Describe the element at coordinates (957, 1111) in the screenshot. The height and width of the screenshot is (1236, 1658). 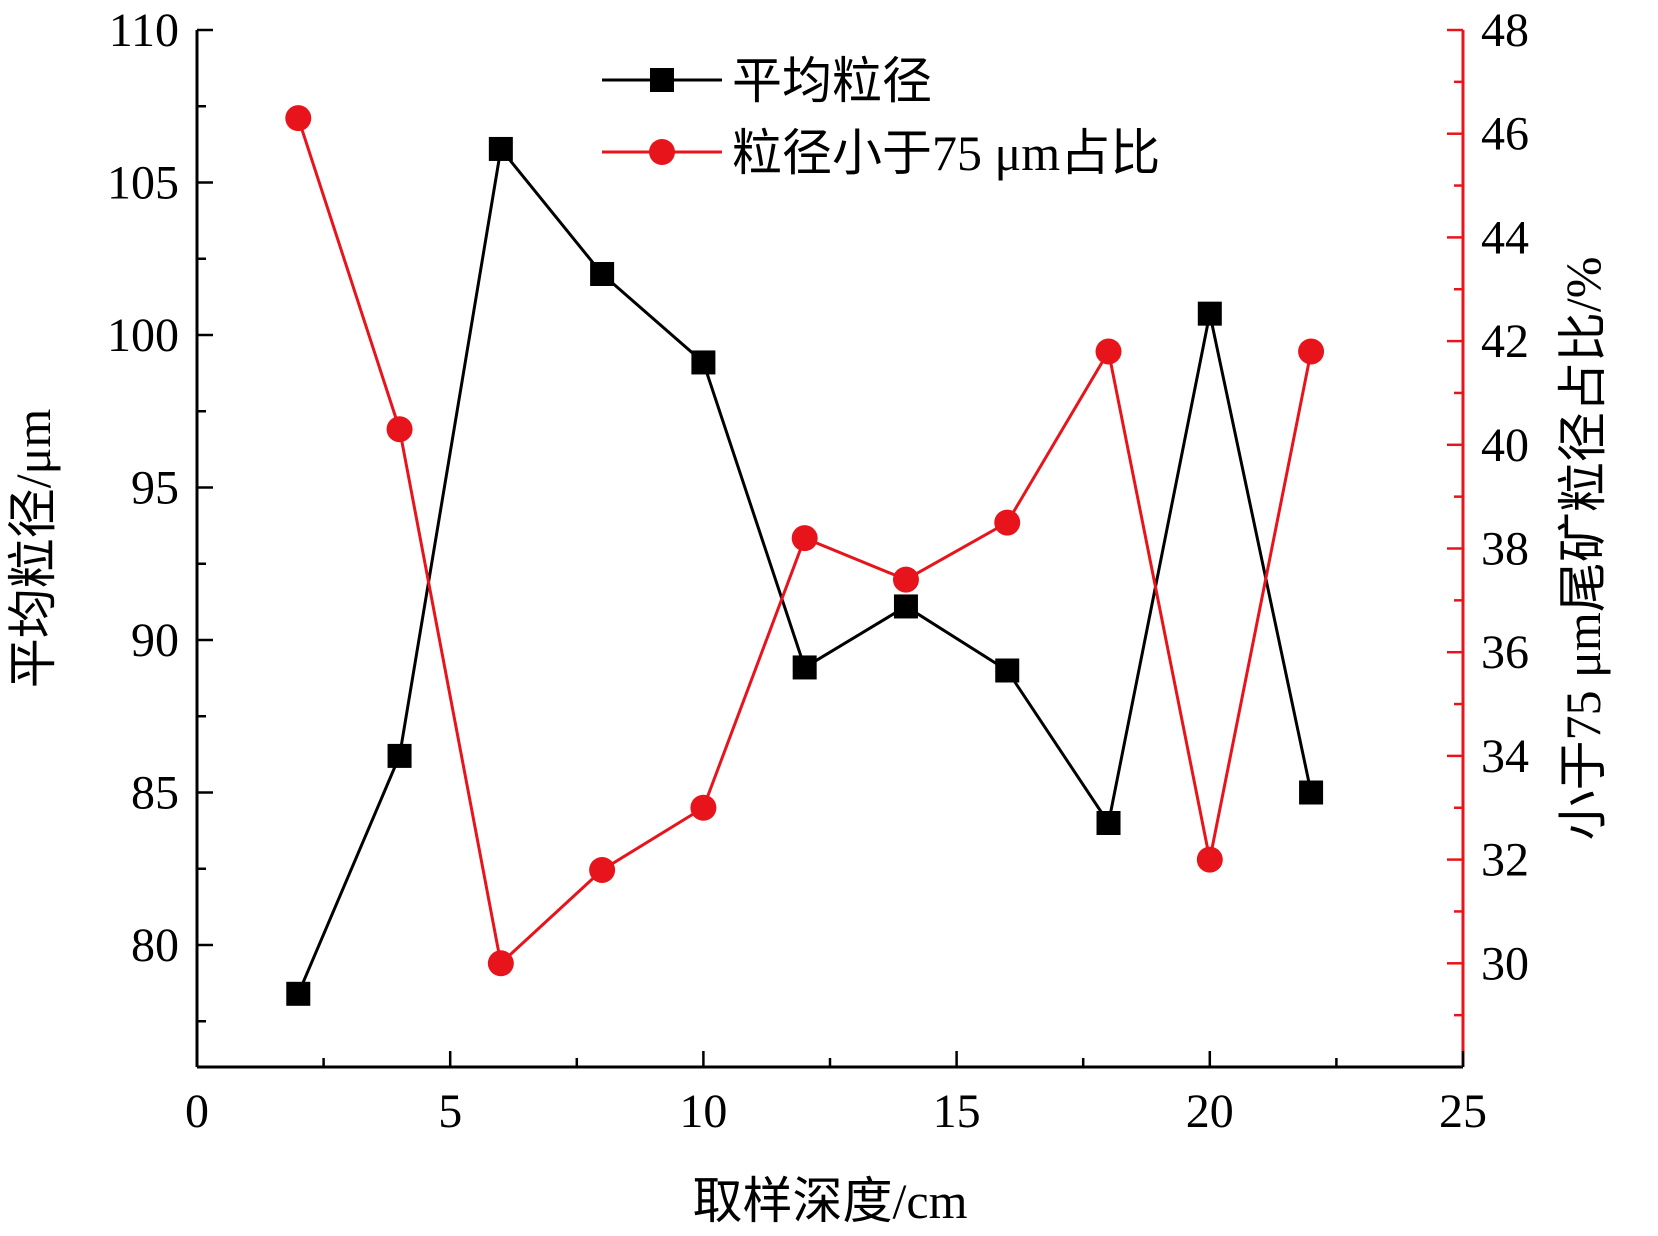
I see `x-tick-label: 15` at that location.